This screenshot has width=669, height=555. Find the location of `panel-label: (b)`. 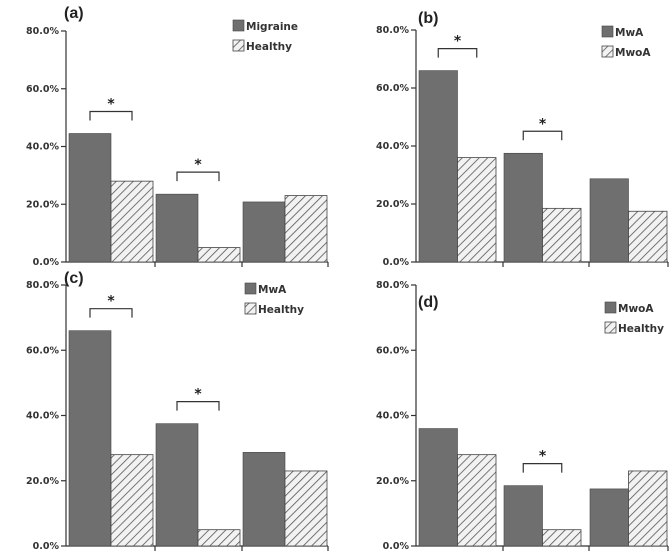

panel-label: (b) is located at coordinates (428, 18).